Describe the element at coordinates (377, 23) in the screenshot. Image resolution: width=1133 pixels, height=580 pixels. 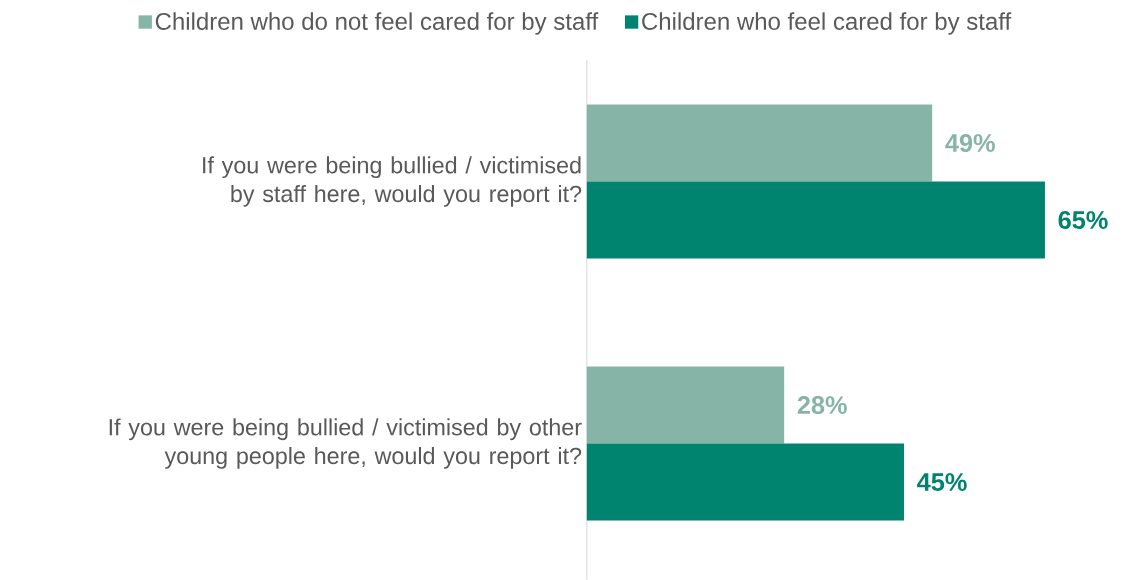
I see `legend-label: Children who do not feel cared for by staff` at that location.